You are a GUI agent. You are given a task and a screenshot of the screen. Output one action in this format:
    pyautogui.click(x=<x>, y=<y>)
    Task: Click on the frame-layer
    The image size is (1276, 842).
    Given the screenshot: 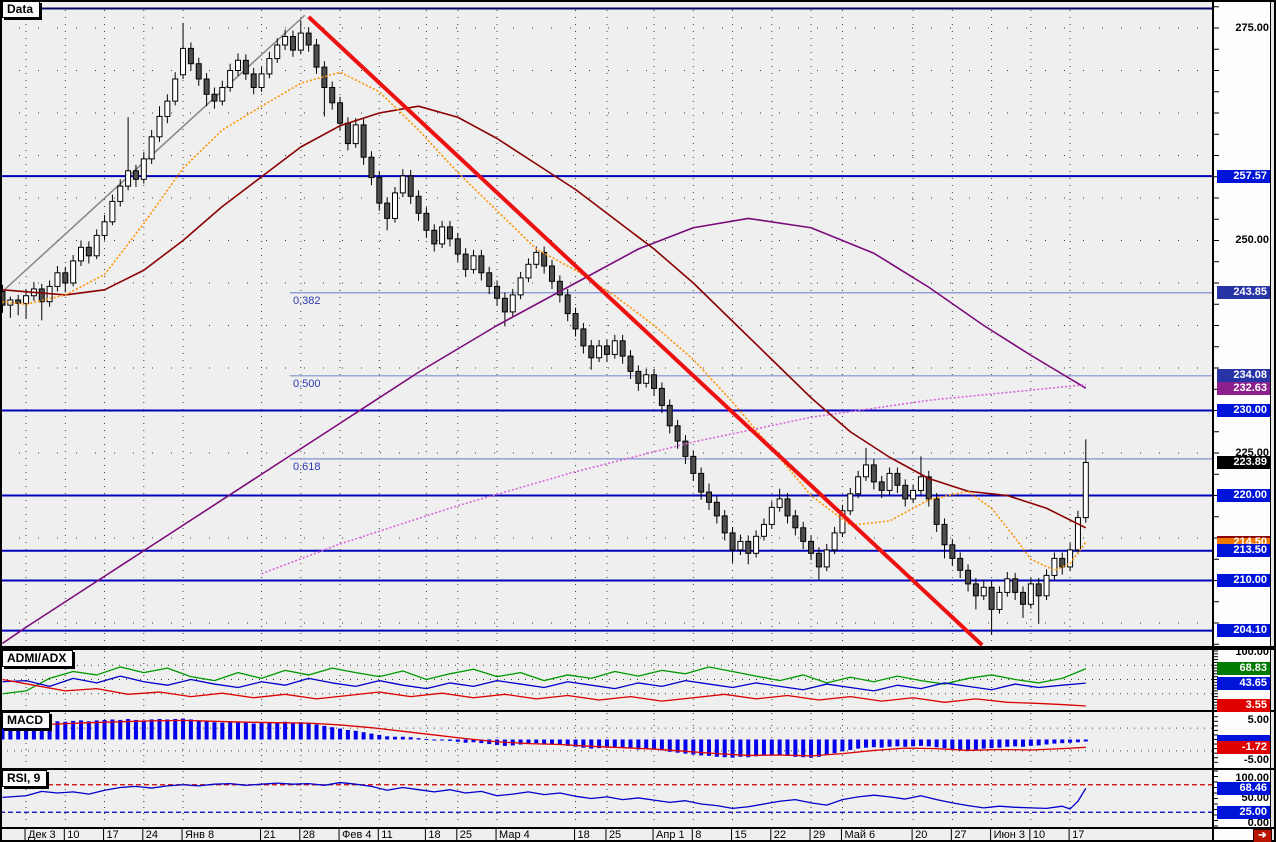 What is the action you would take?
    pyautogui.click(x=1245, y=421)
    